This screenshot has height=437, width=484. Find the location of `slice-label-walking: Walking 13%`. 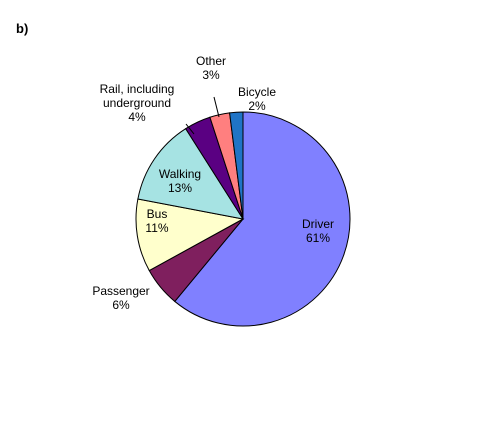

slice-label-walking: Walking 13% is located at coordinates (180, 181).